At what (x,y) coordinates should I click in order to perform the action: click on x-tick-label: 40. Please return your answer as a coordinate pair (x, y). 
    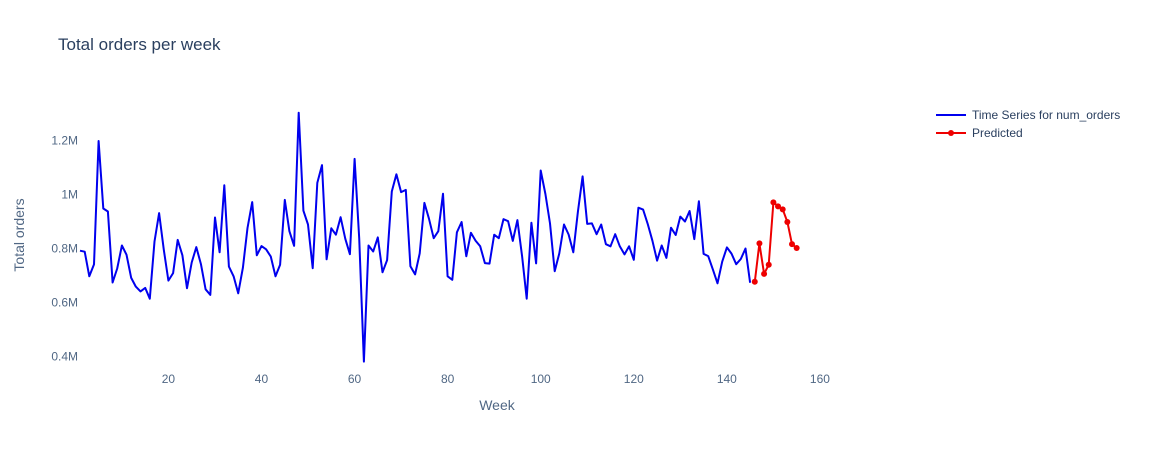
    Looking at the image, I should click on (262, 379).